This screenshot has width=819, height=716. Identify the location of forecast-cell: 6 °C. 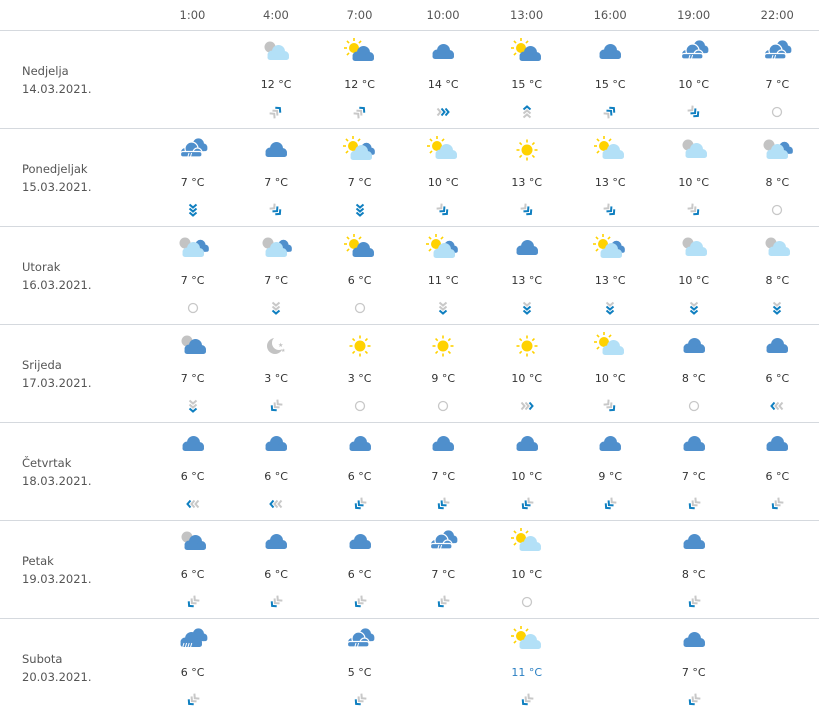
(193, 471).